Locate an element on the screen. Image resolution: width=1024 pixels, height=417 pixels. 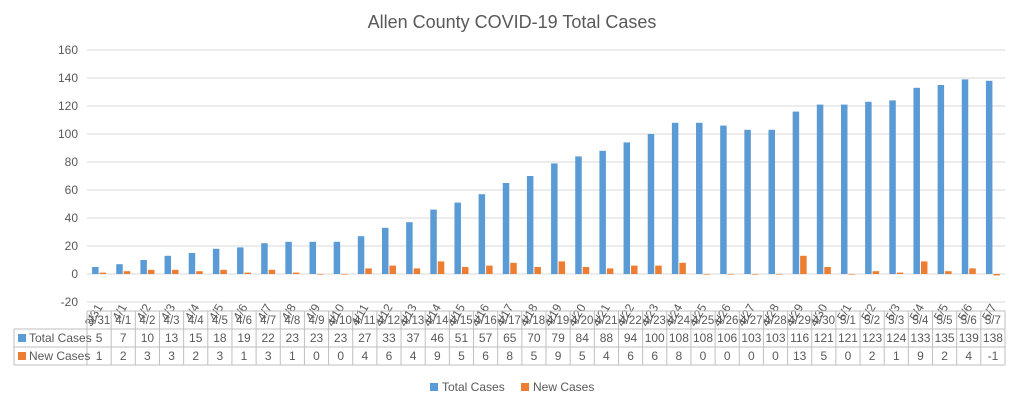
table-header-cell: 4/24 is located at coordinates (679, 321).